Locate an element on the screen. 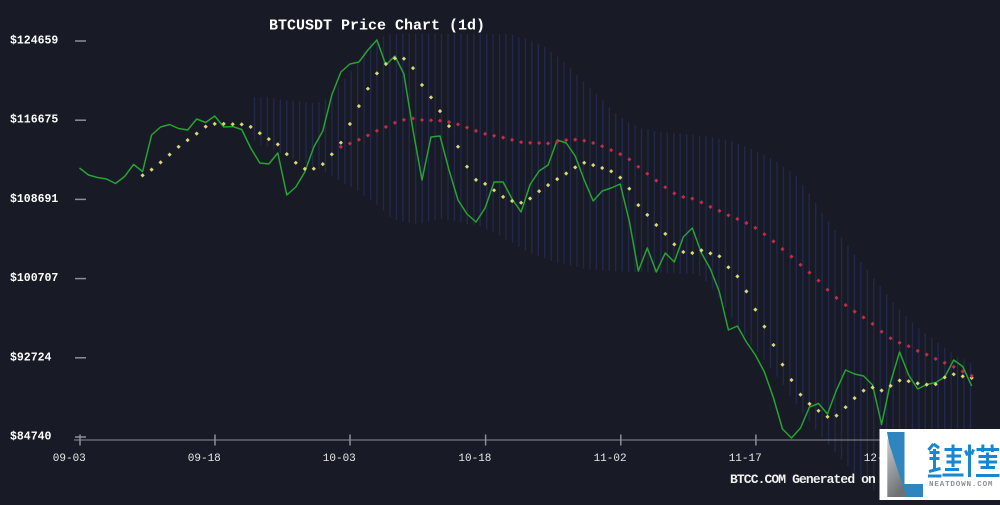  svg-text: 09-18 is located at coordinates (204, 459).